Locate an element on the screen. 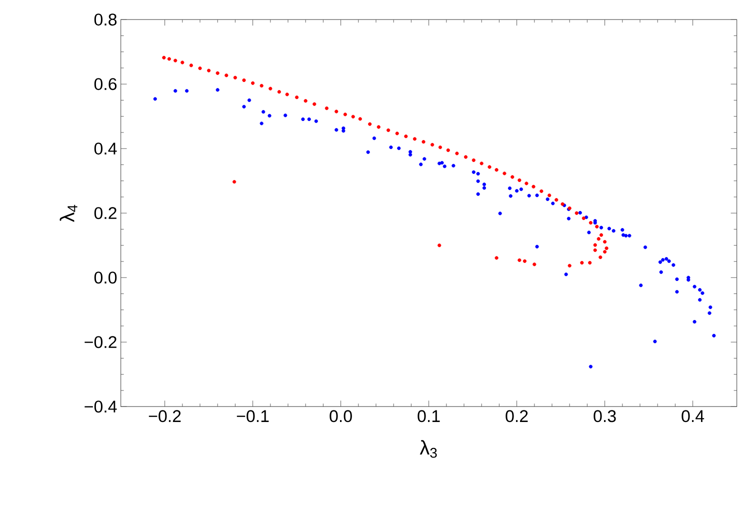  y-tick-label: −0.2 is located at coordinates (100, 342).